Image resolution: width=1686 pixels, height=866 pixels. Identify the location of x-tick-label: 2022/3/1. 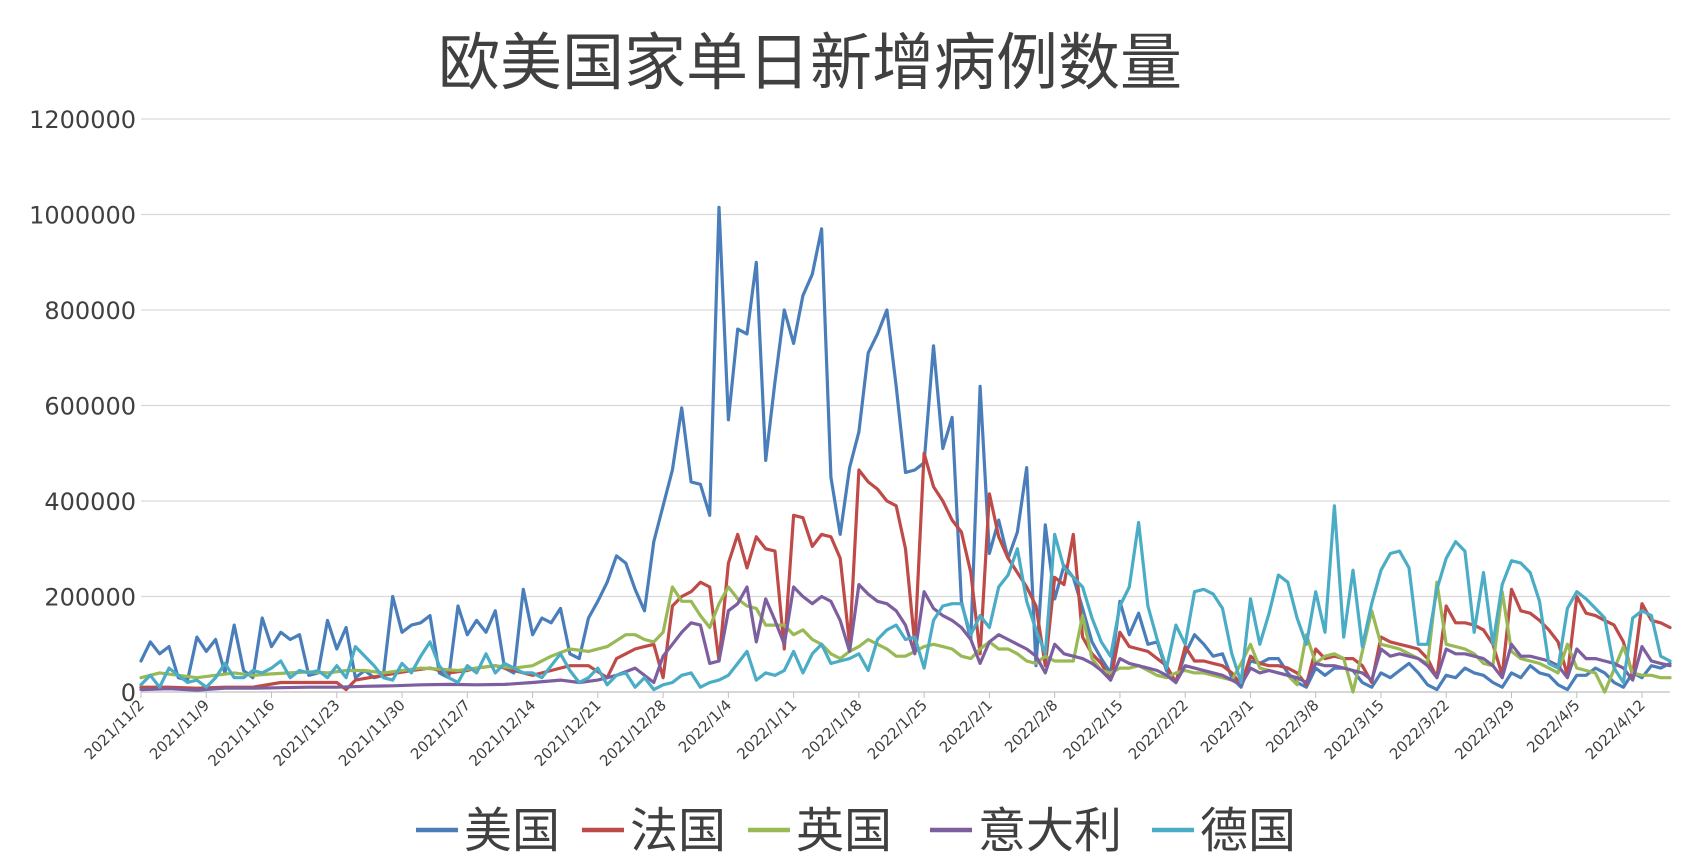
(1227, 726).